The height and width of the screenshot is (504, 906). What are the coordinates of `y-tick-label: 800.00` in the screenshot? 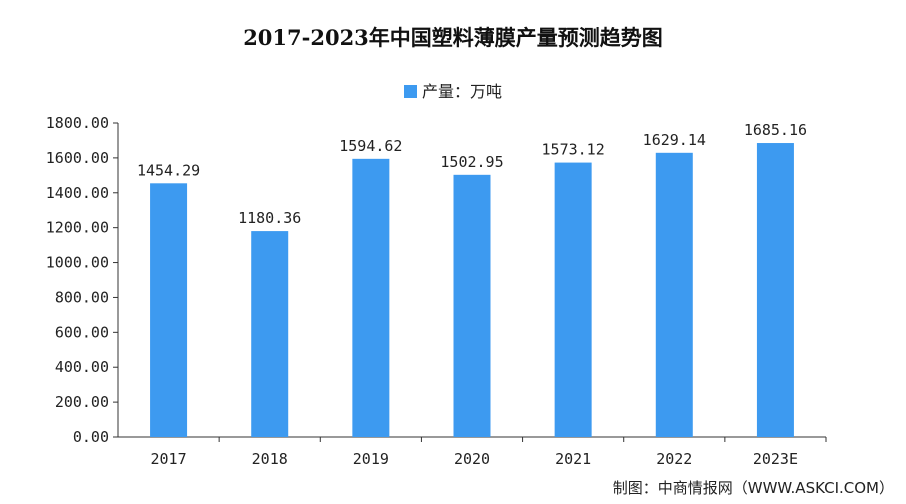 It's located at (82, 297).